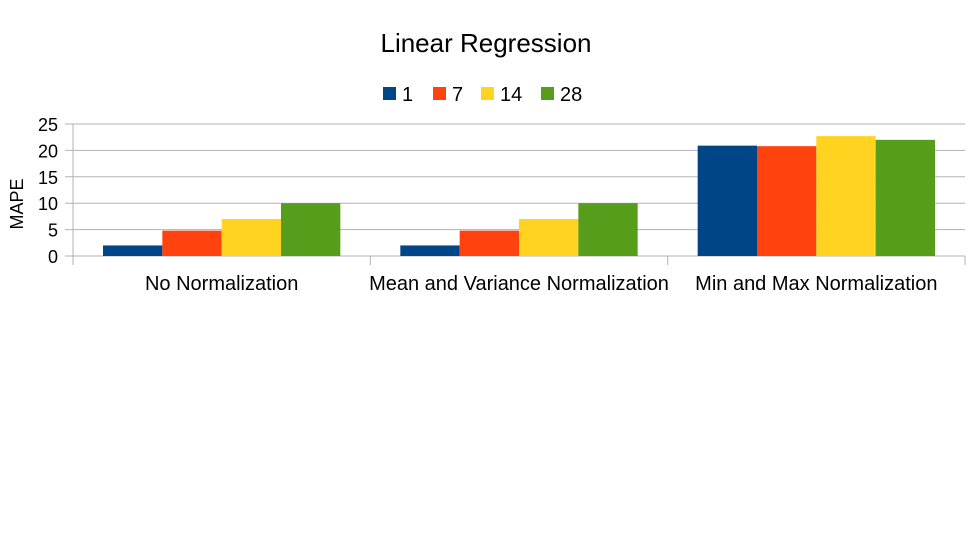 This screenshot has width=970, height=546. I want to click on y-axis-label: MAPE, so click(17, 203).